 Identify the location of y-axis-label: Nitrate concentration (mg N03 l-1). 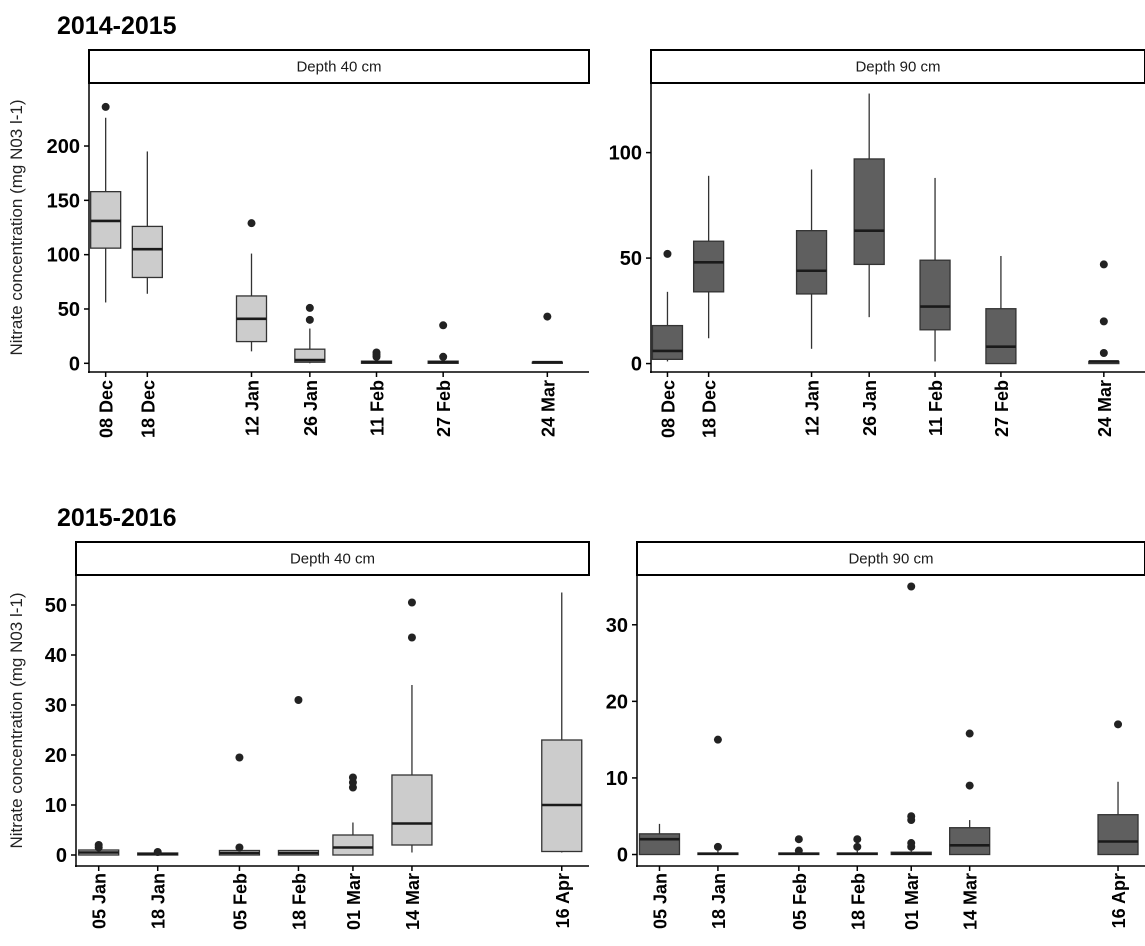
(16, 227).